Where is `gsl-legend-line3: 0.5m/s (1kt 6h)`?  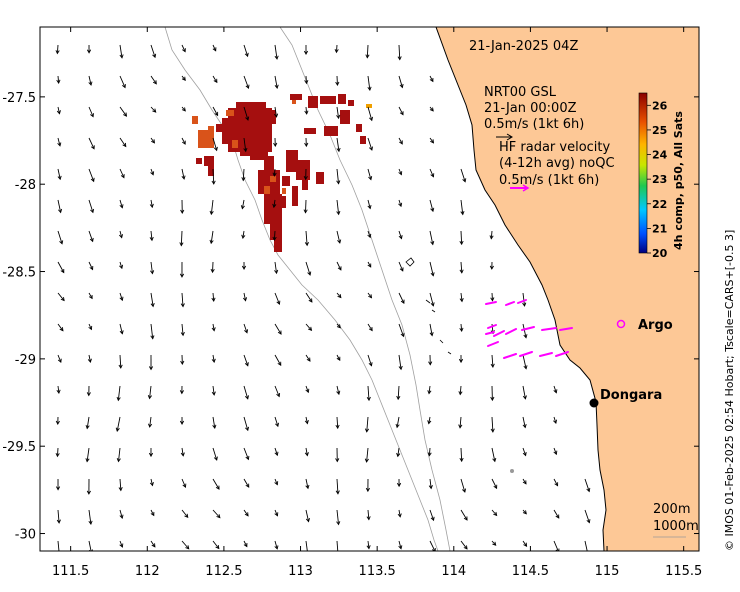
gsl-legend-line3: 0.5m/s (1kt 6h) is located at coordinates (534, 124).